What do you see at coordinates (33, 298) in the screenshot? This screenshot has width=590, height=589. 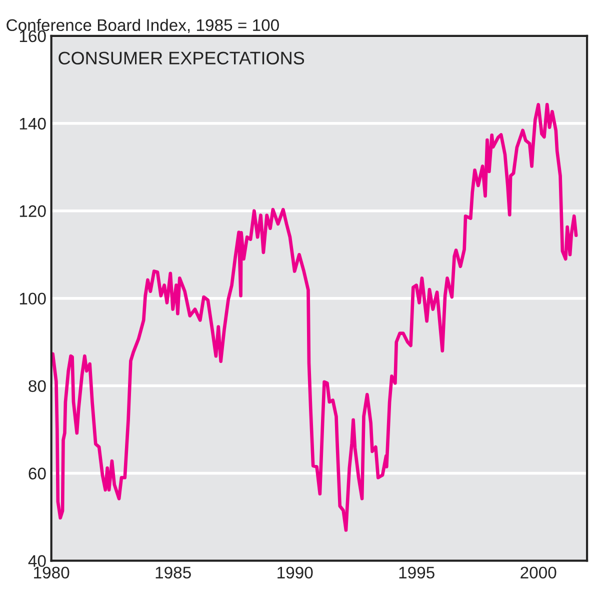 I see `y-tick-label: 100` at bounding box center [33, 298].